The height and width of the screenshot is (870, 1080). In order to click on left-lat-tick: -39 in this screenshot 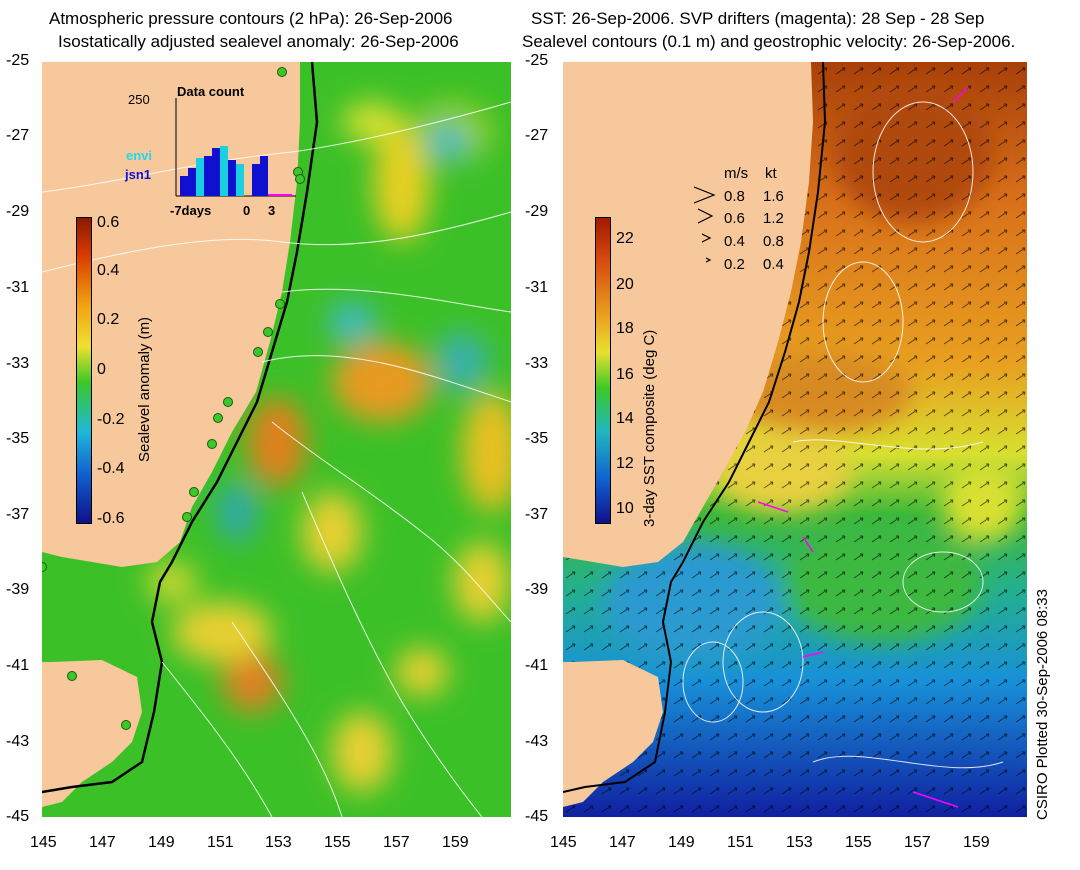, I will do `click(18, 589)`.